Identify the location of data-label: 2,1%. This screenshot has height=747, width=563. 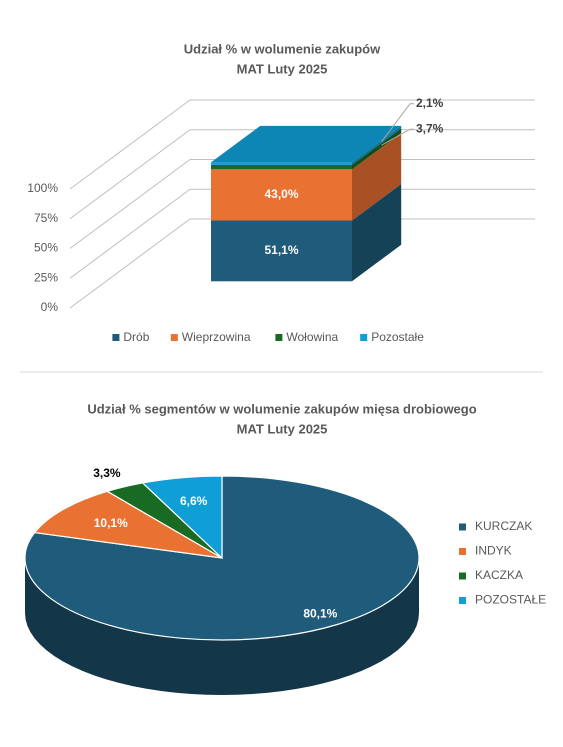
(430, 103).